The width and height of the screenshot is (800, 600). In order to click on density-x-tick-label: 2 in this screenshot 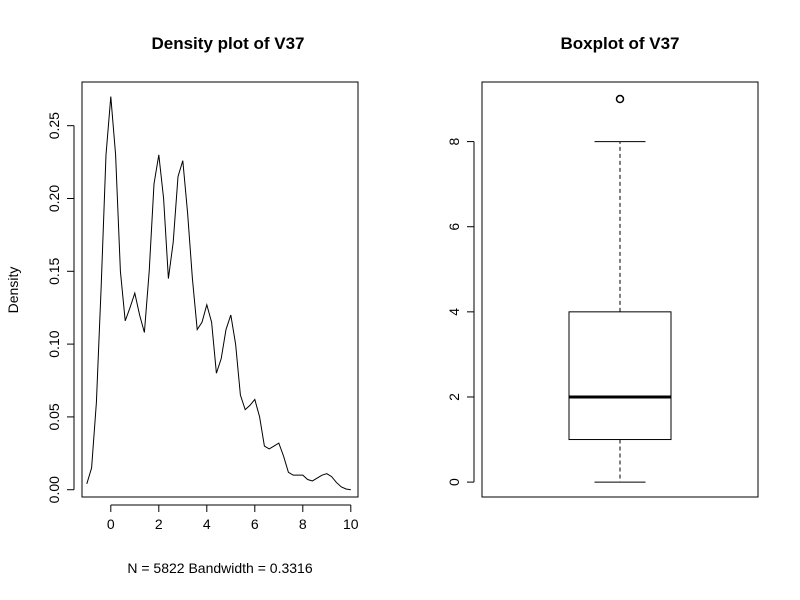, I will do `click(159, 524)`.